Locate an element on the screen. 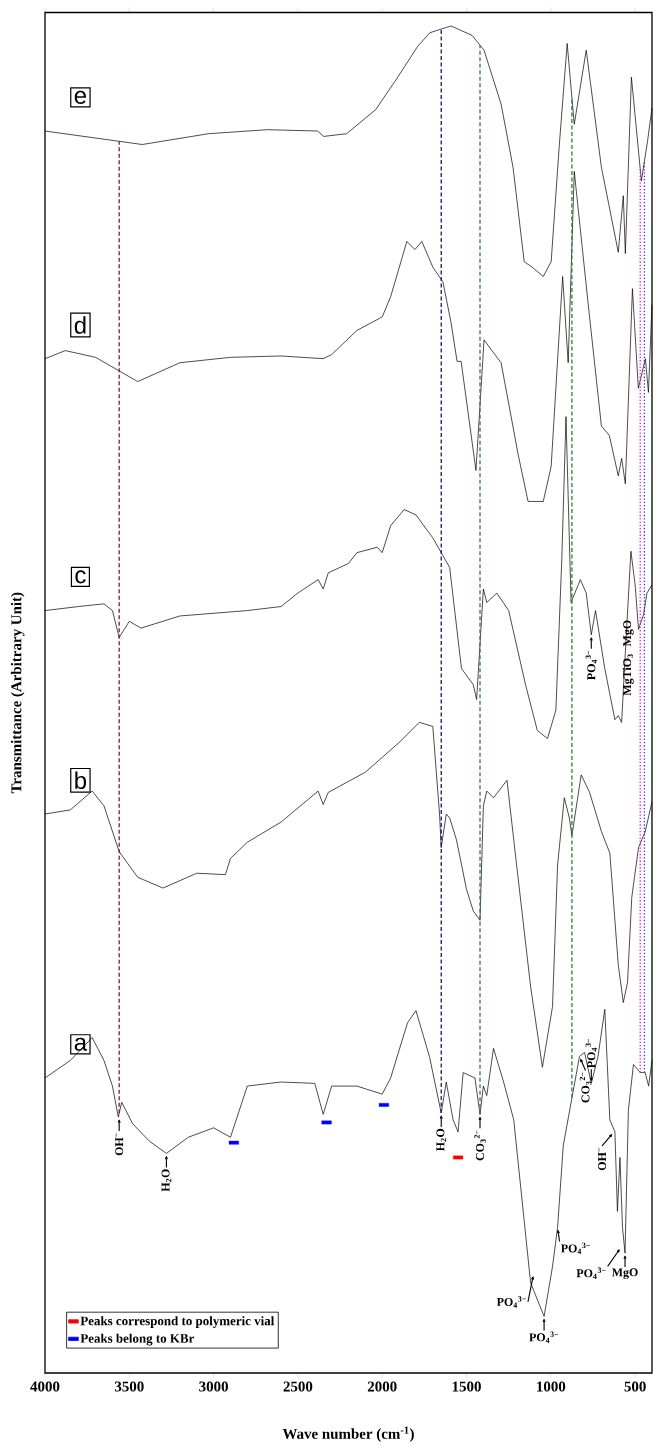 This screenshot has width=662, height=1445. x-tick-label: 2000 is located at coordinates (382, 1386).